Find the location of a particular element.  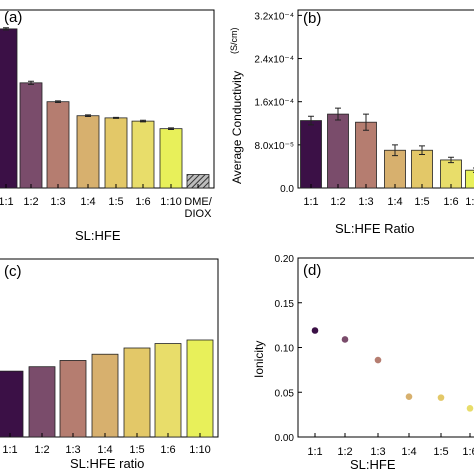

ytick-label-d-0: 0.00 is located at coordinates (285, 438).